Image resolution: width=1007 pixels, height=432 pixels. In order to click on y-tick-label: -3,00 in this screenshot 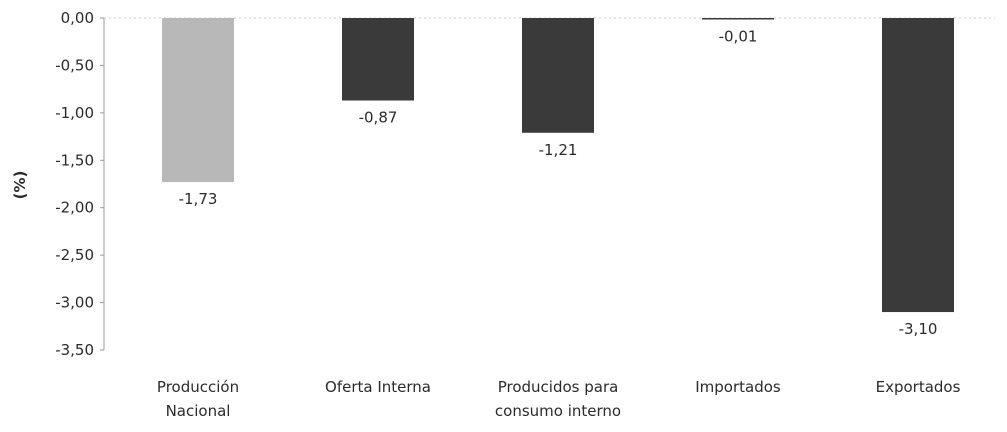, I will do `click(74, 303)`.